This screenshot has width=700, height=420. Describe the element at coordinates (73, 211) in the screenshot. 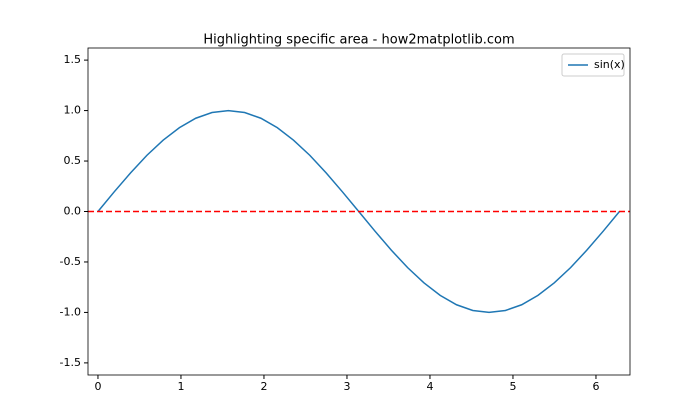

I see `y-tick-label: 0.0` at that location.